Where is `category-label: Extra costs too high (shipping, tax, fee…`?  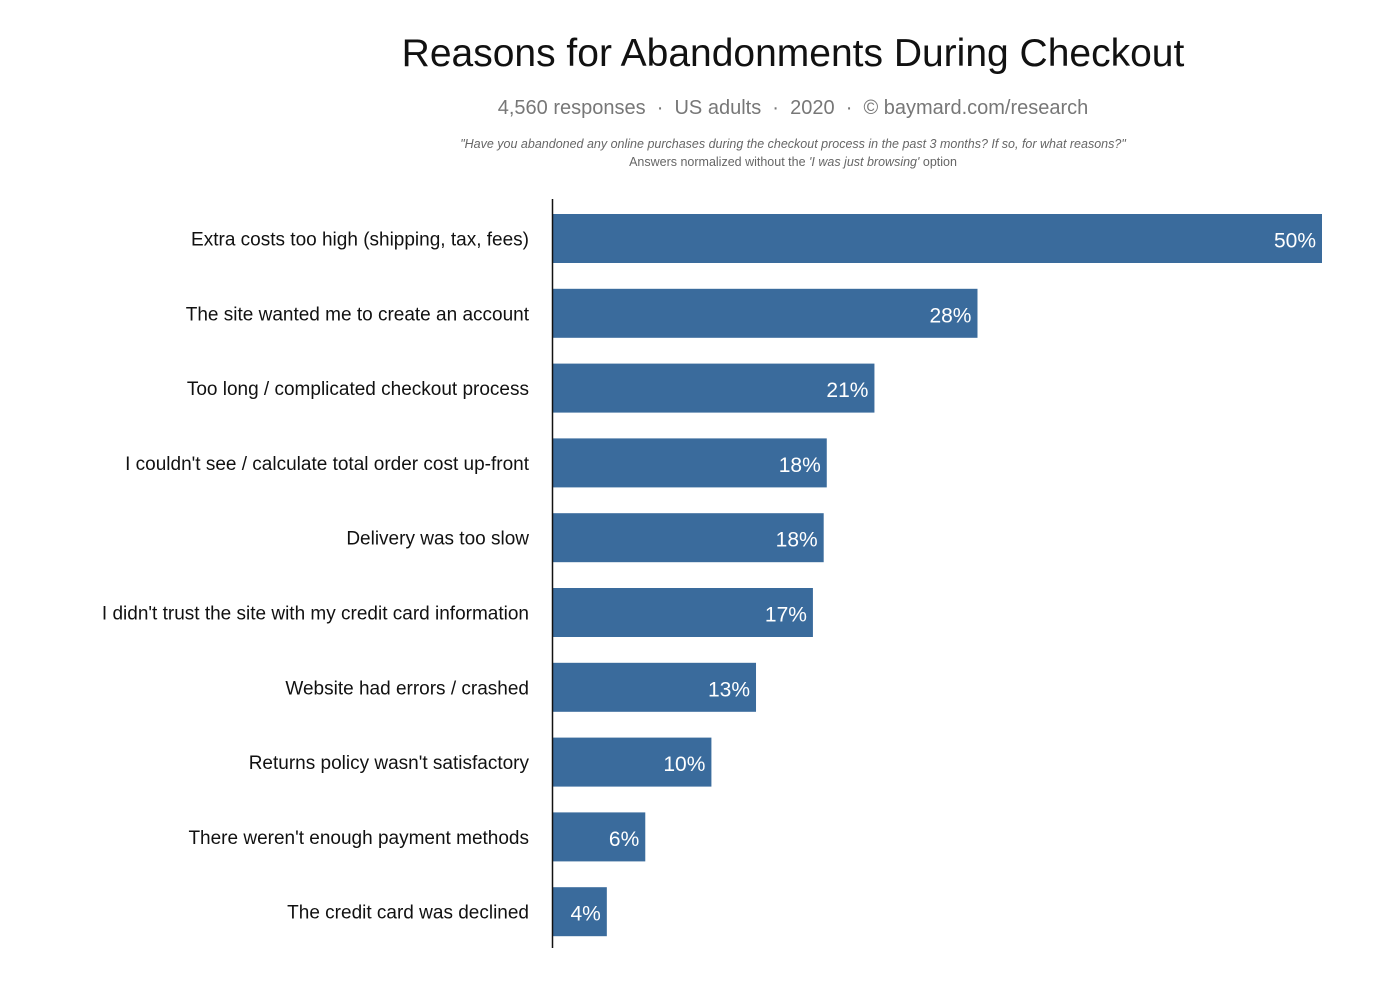 category-label: Extra costs too high (shipping, tax, fee… is located at coordinates (360, 240).